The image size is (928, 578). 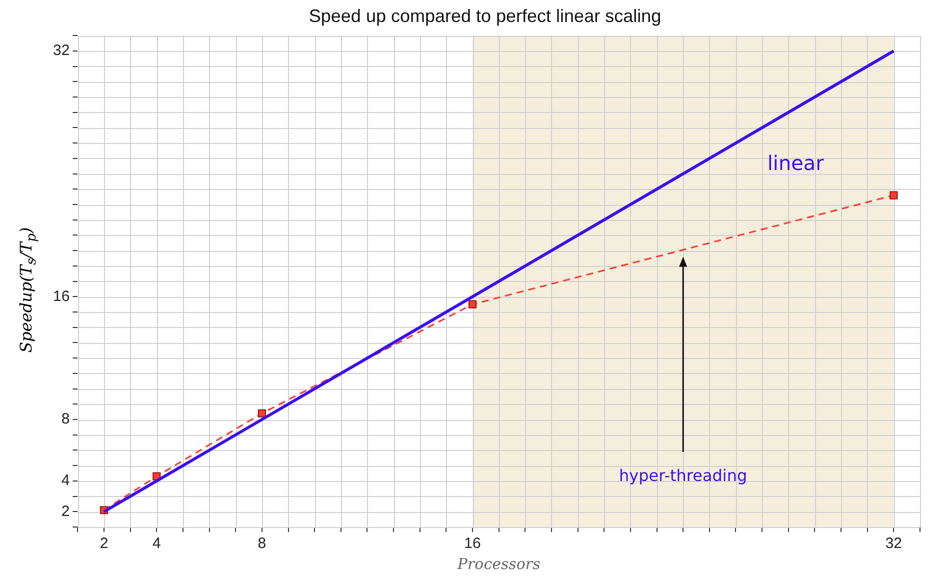 What do you see at coordinates (61, 296) in the screenshot?
I see `y-tick-label: 16` at bounding box center [61, 296].